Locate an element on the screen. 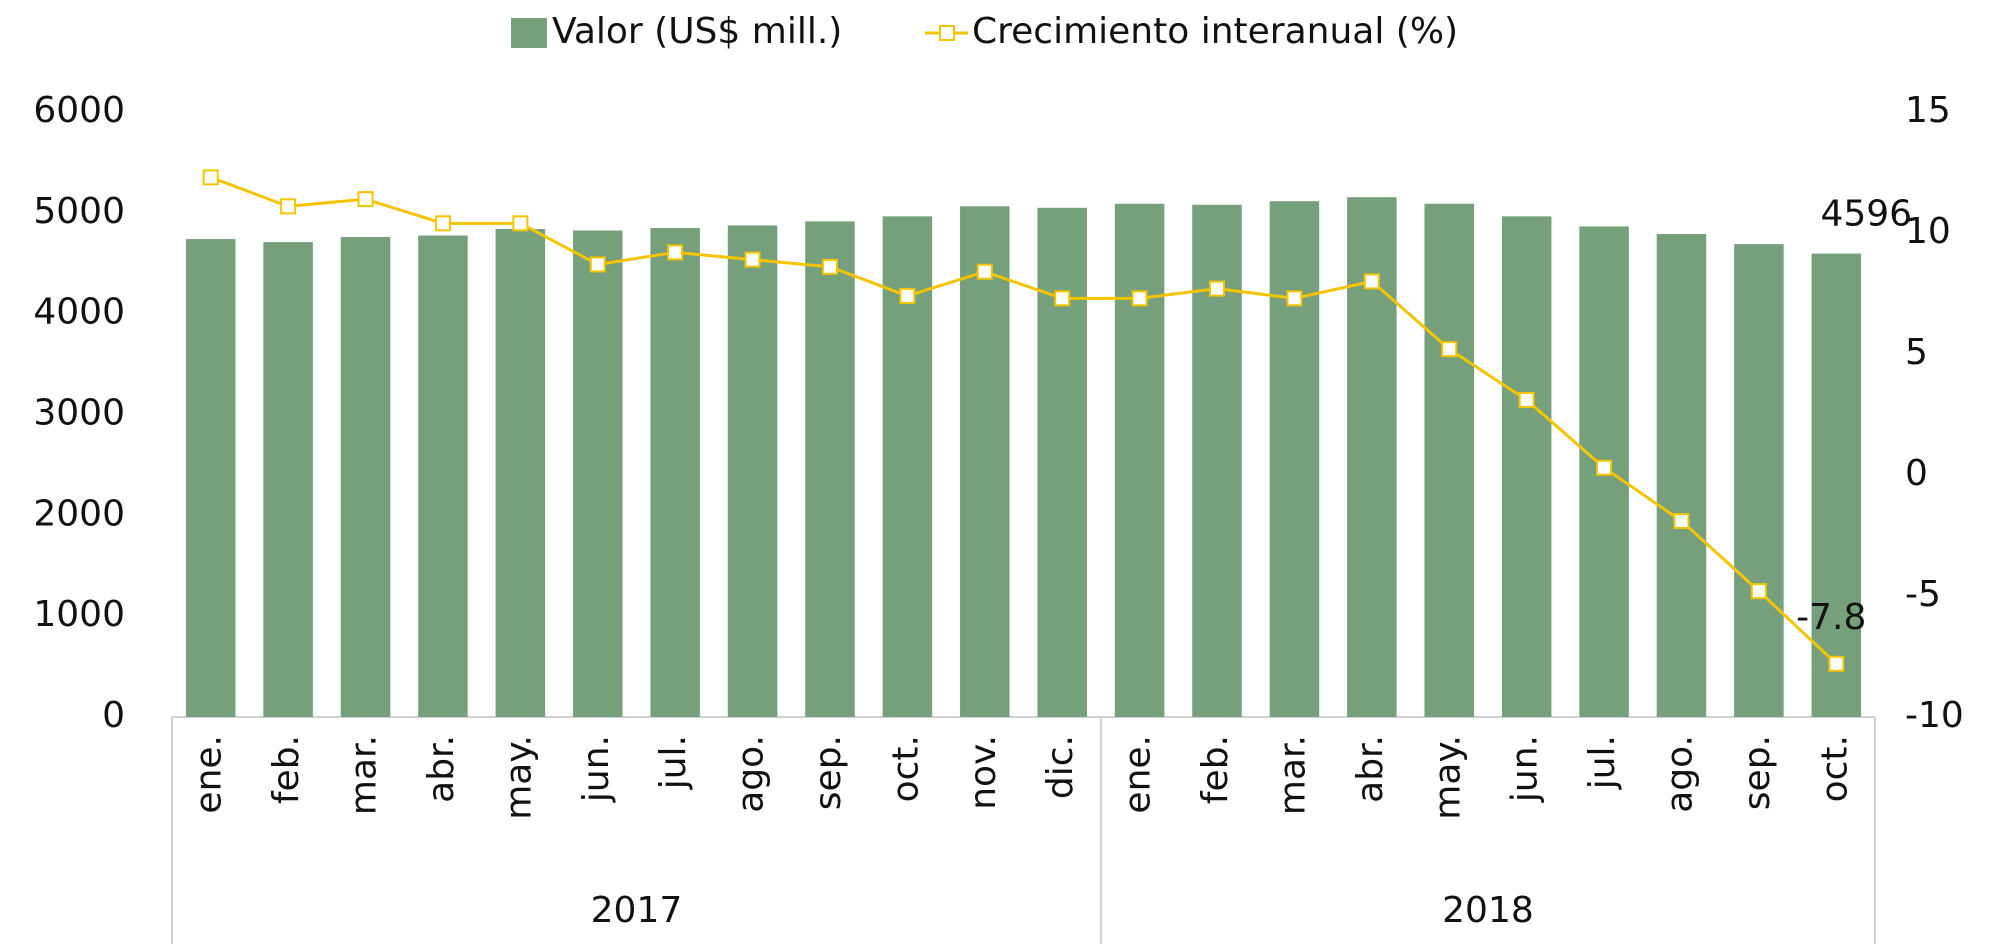 This screenshot has height=944, width=1997. y-tick-label: 1000 is located at coordinates (79, 614).